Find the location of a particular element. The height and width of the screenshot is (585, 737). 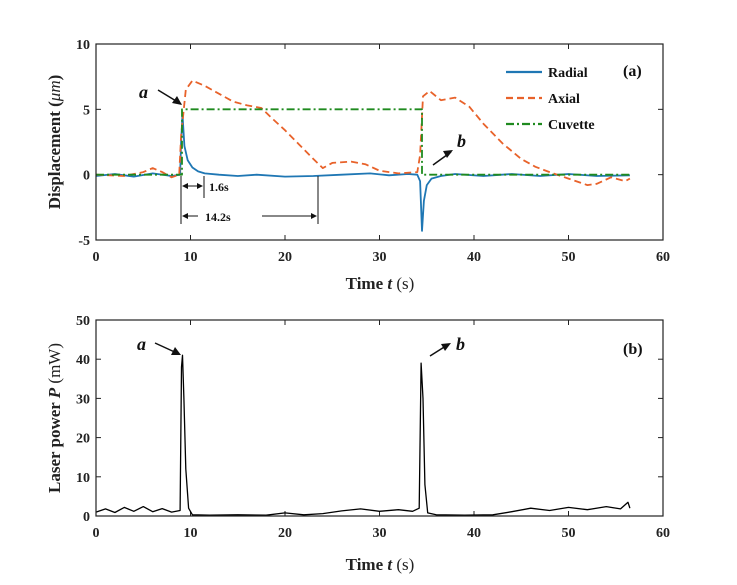

interval-1-arrowhead-right is located at coordinates (200, 186).